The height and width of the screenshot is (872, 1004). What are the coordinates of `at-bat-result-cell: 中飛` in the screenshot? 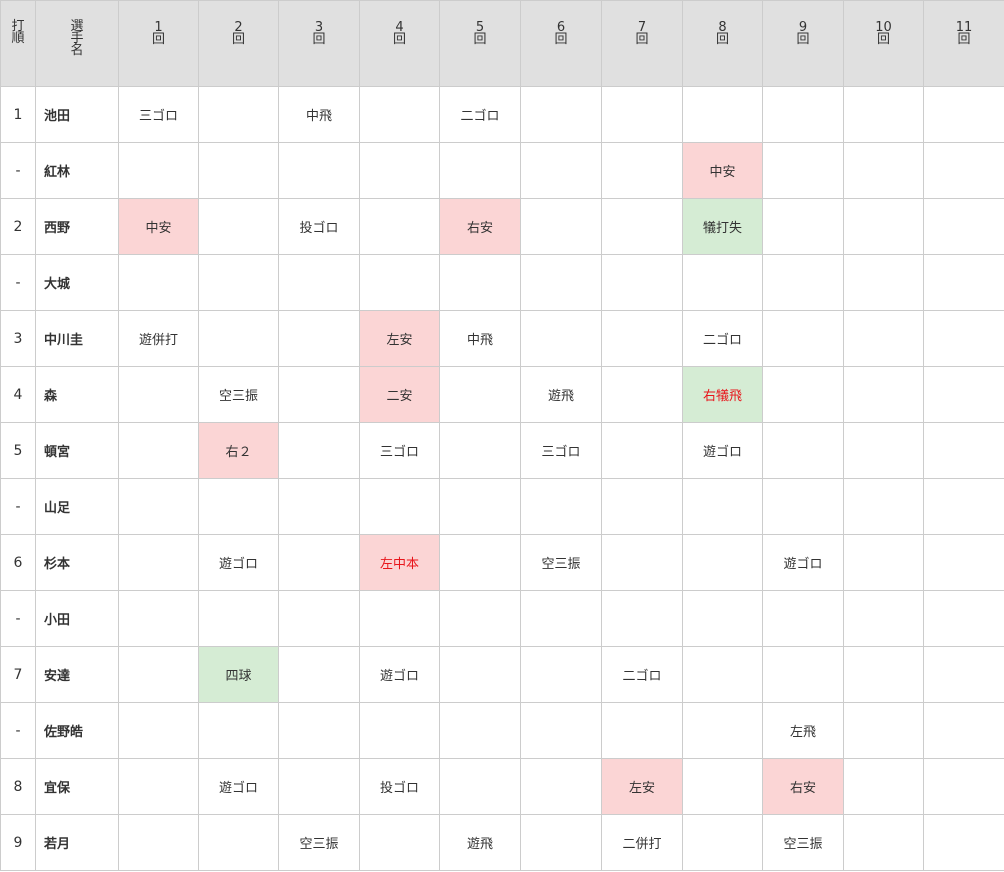 It's located at (319, 114).